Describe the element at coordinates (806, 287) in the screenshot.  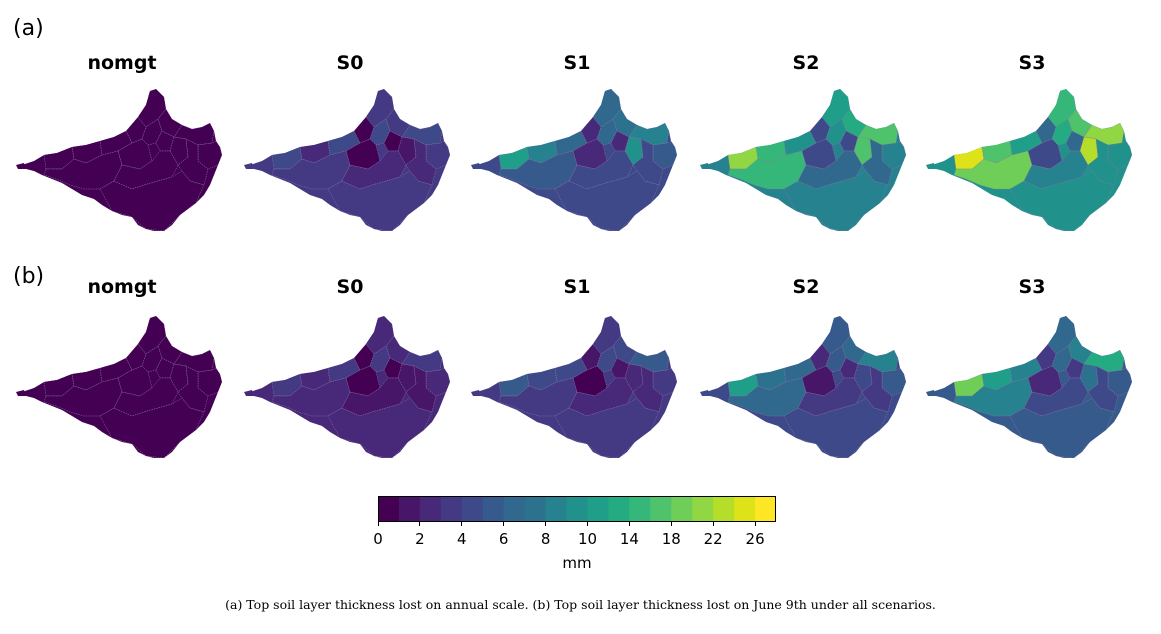
I see `map-title-b-s2: S2` at that location.